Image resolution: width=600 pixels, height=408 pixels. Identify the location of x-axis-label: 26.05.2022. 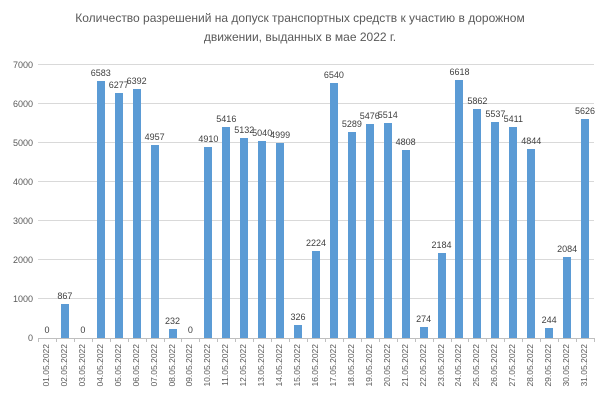
(494, 365).